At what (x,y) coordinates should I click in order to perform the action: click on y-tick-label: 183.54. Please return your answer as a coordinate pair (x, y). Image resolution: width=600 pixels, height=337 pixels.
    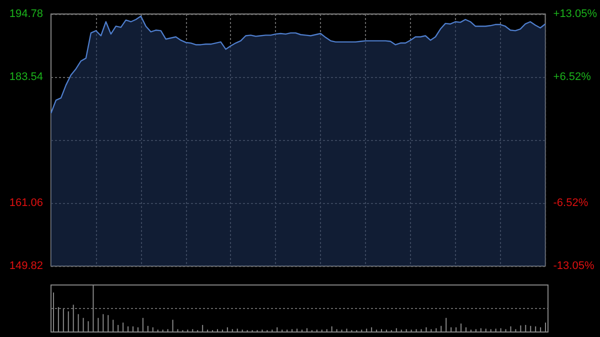
    Looking at the image, I should click on (26, 77).